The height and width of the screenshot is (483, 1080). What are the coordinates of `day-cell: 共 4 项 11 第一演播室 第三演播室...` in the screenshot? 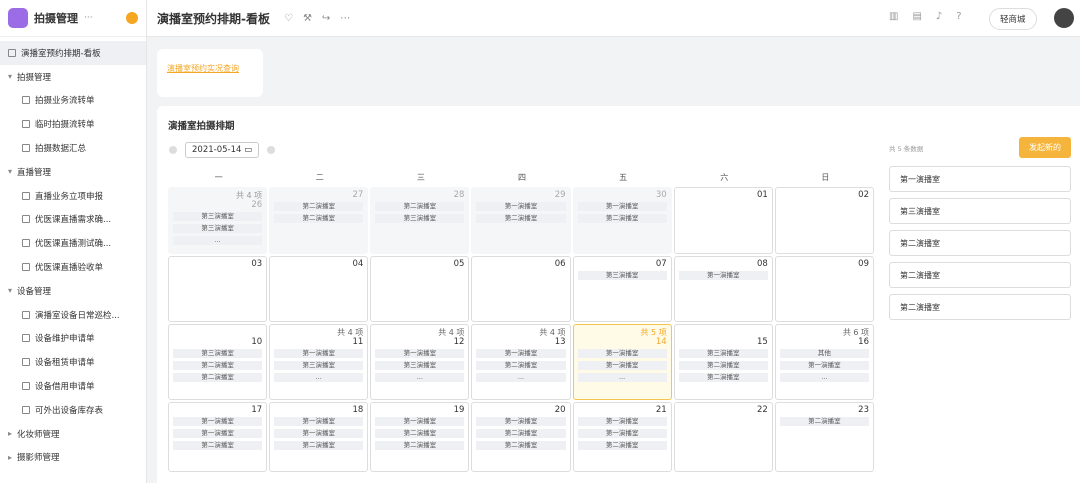 It's located at (319, 362).